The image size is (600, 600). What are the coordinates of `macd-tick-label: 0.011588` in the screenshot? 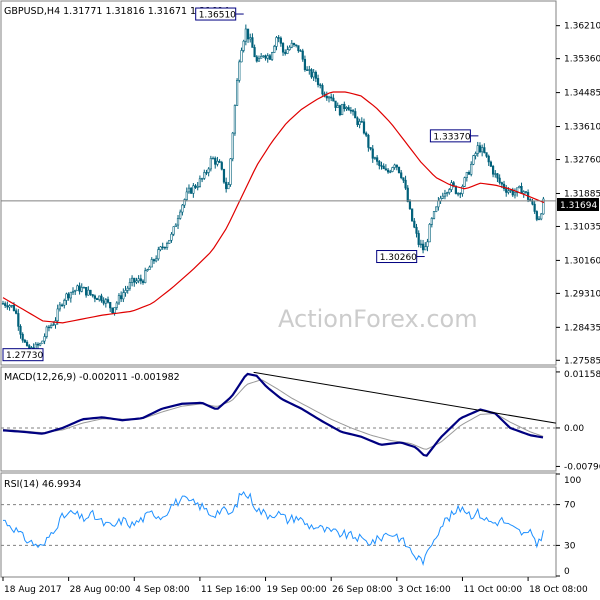 It's located at (582, 375).